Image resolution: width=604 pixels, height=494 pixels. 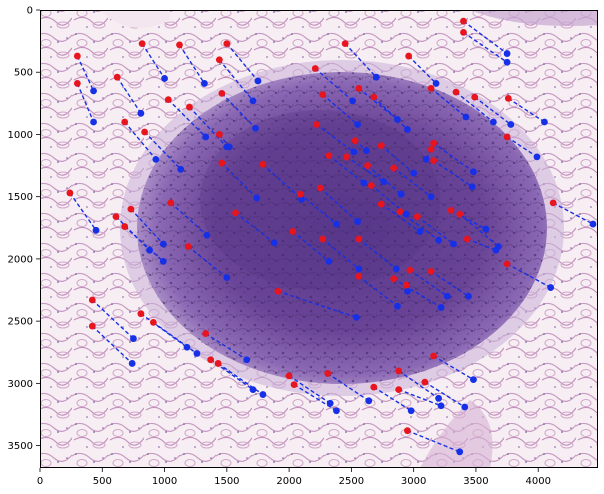 What do you see at coordinates (226, 481) in the screenshot?
I see `x-tick-label-3: 1500` at bounding box center [226, 481].